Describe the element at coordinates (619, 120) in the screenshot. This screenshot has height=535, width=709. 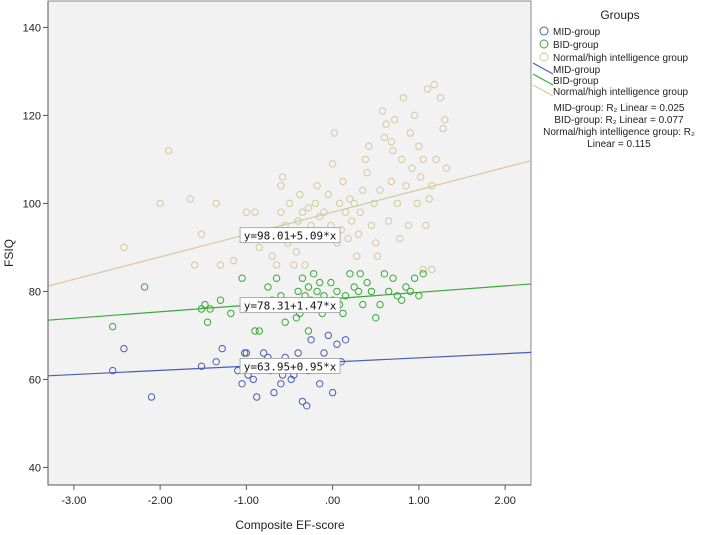
I see `legend-r2-line: BID-group: R₂ Linear = 0.077` at that location.